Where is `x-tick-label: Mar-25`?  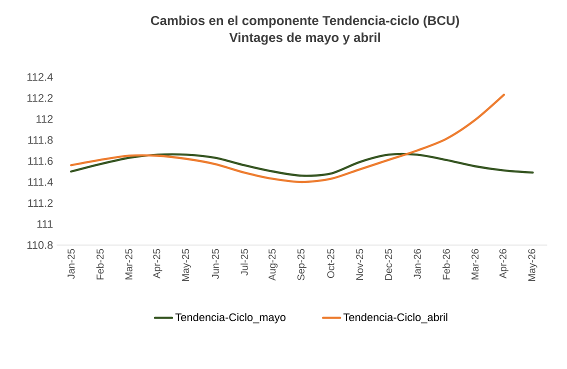 x-tick-label: Mar-25 is located at coordinates (128, 264).